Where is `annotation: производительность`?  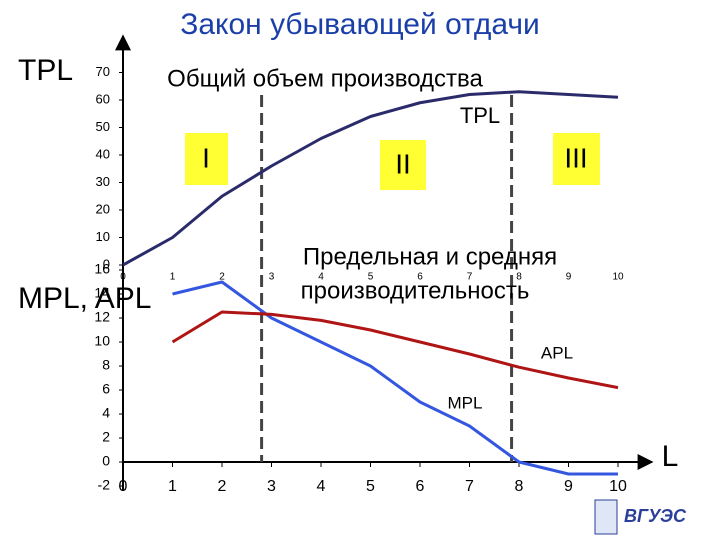 annotation: производительность is located at coordinates (415, 290).